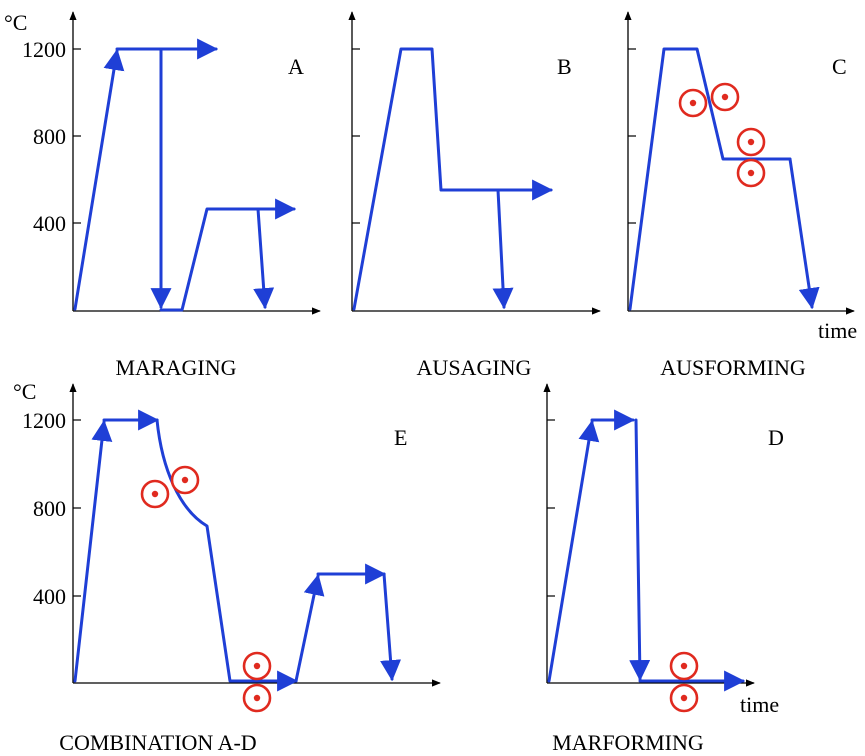 Image resolution: width=865 pixels, height=756 pixels. Describe the element at coordinates (564, 66) in the screenshot. I see `panel-letter: B` at that location.